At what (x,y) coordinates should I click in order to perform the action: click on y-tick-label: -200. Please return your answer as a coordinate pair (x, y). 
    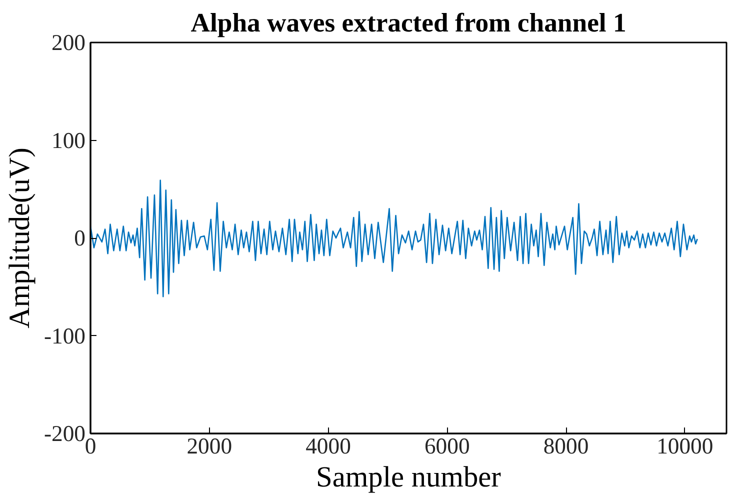
    Looking at the image, I should click on (65, 433).